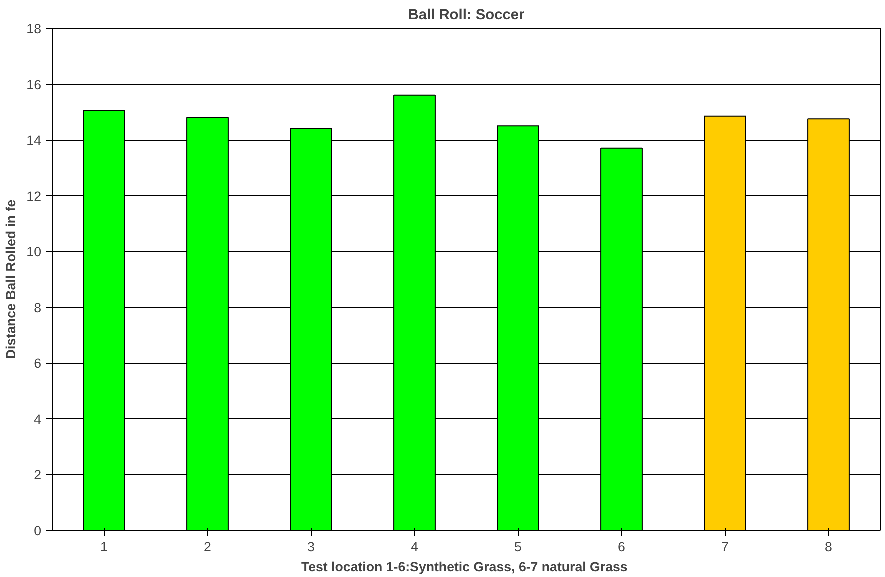  Describe the element at coordinates (725, 547) in the screenshot. I see `x-tick-label: 7` at that location.